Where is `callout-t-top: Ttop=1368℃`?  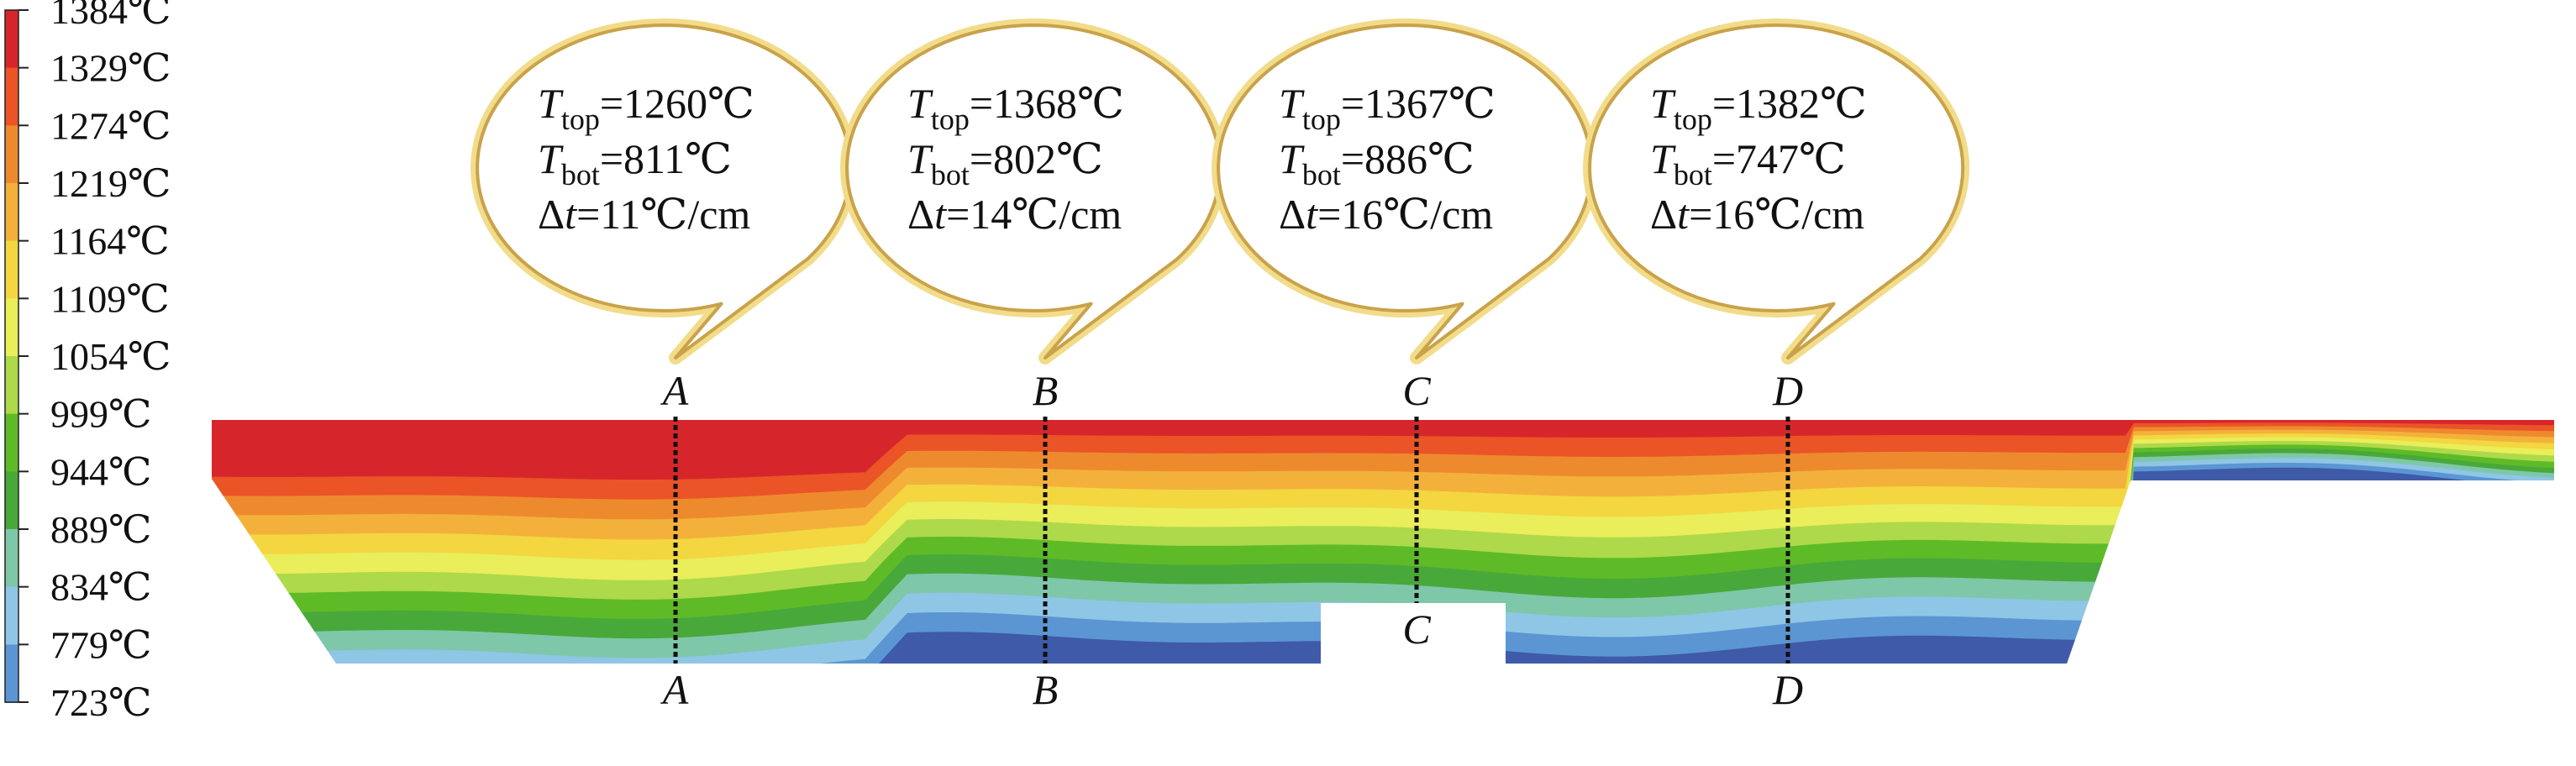 callout-t-top: Ttop=1368℃ is located at coordinates (1015, 108).